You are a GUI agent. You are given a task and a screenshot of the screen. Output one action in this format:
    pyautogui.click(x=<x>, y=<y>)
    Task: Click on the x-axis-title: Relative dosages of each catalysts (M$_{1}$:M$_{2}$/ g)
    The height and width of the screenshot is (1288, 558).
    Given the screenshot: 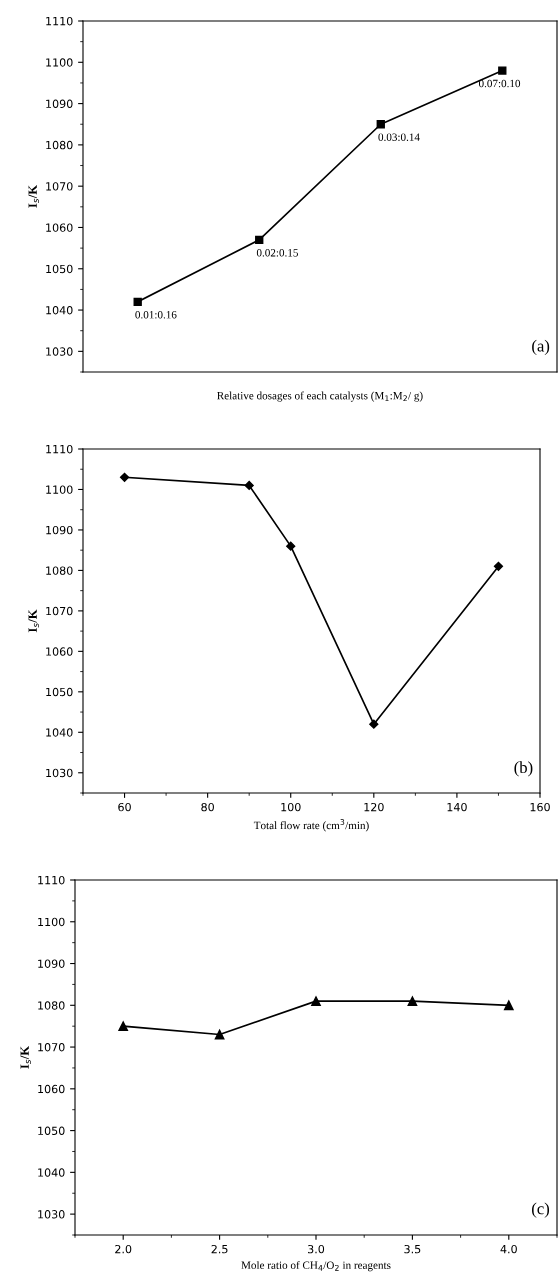 What is the action you would take?
    pyautogui.click(x=320, y=396)
    